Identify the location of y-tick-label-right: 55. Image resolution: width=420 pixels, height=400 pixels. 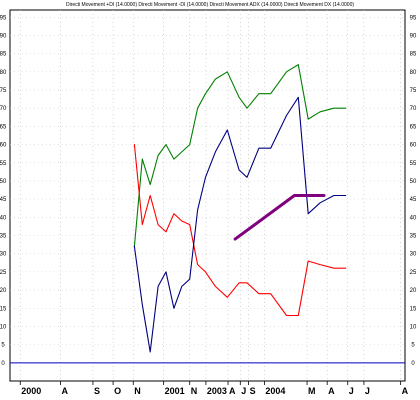
(413, 164).